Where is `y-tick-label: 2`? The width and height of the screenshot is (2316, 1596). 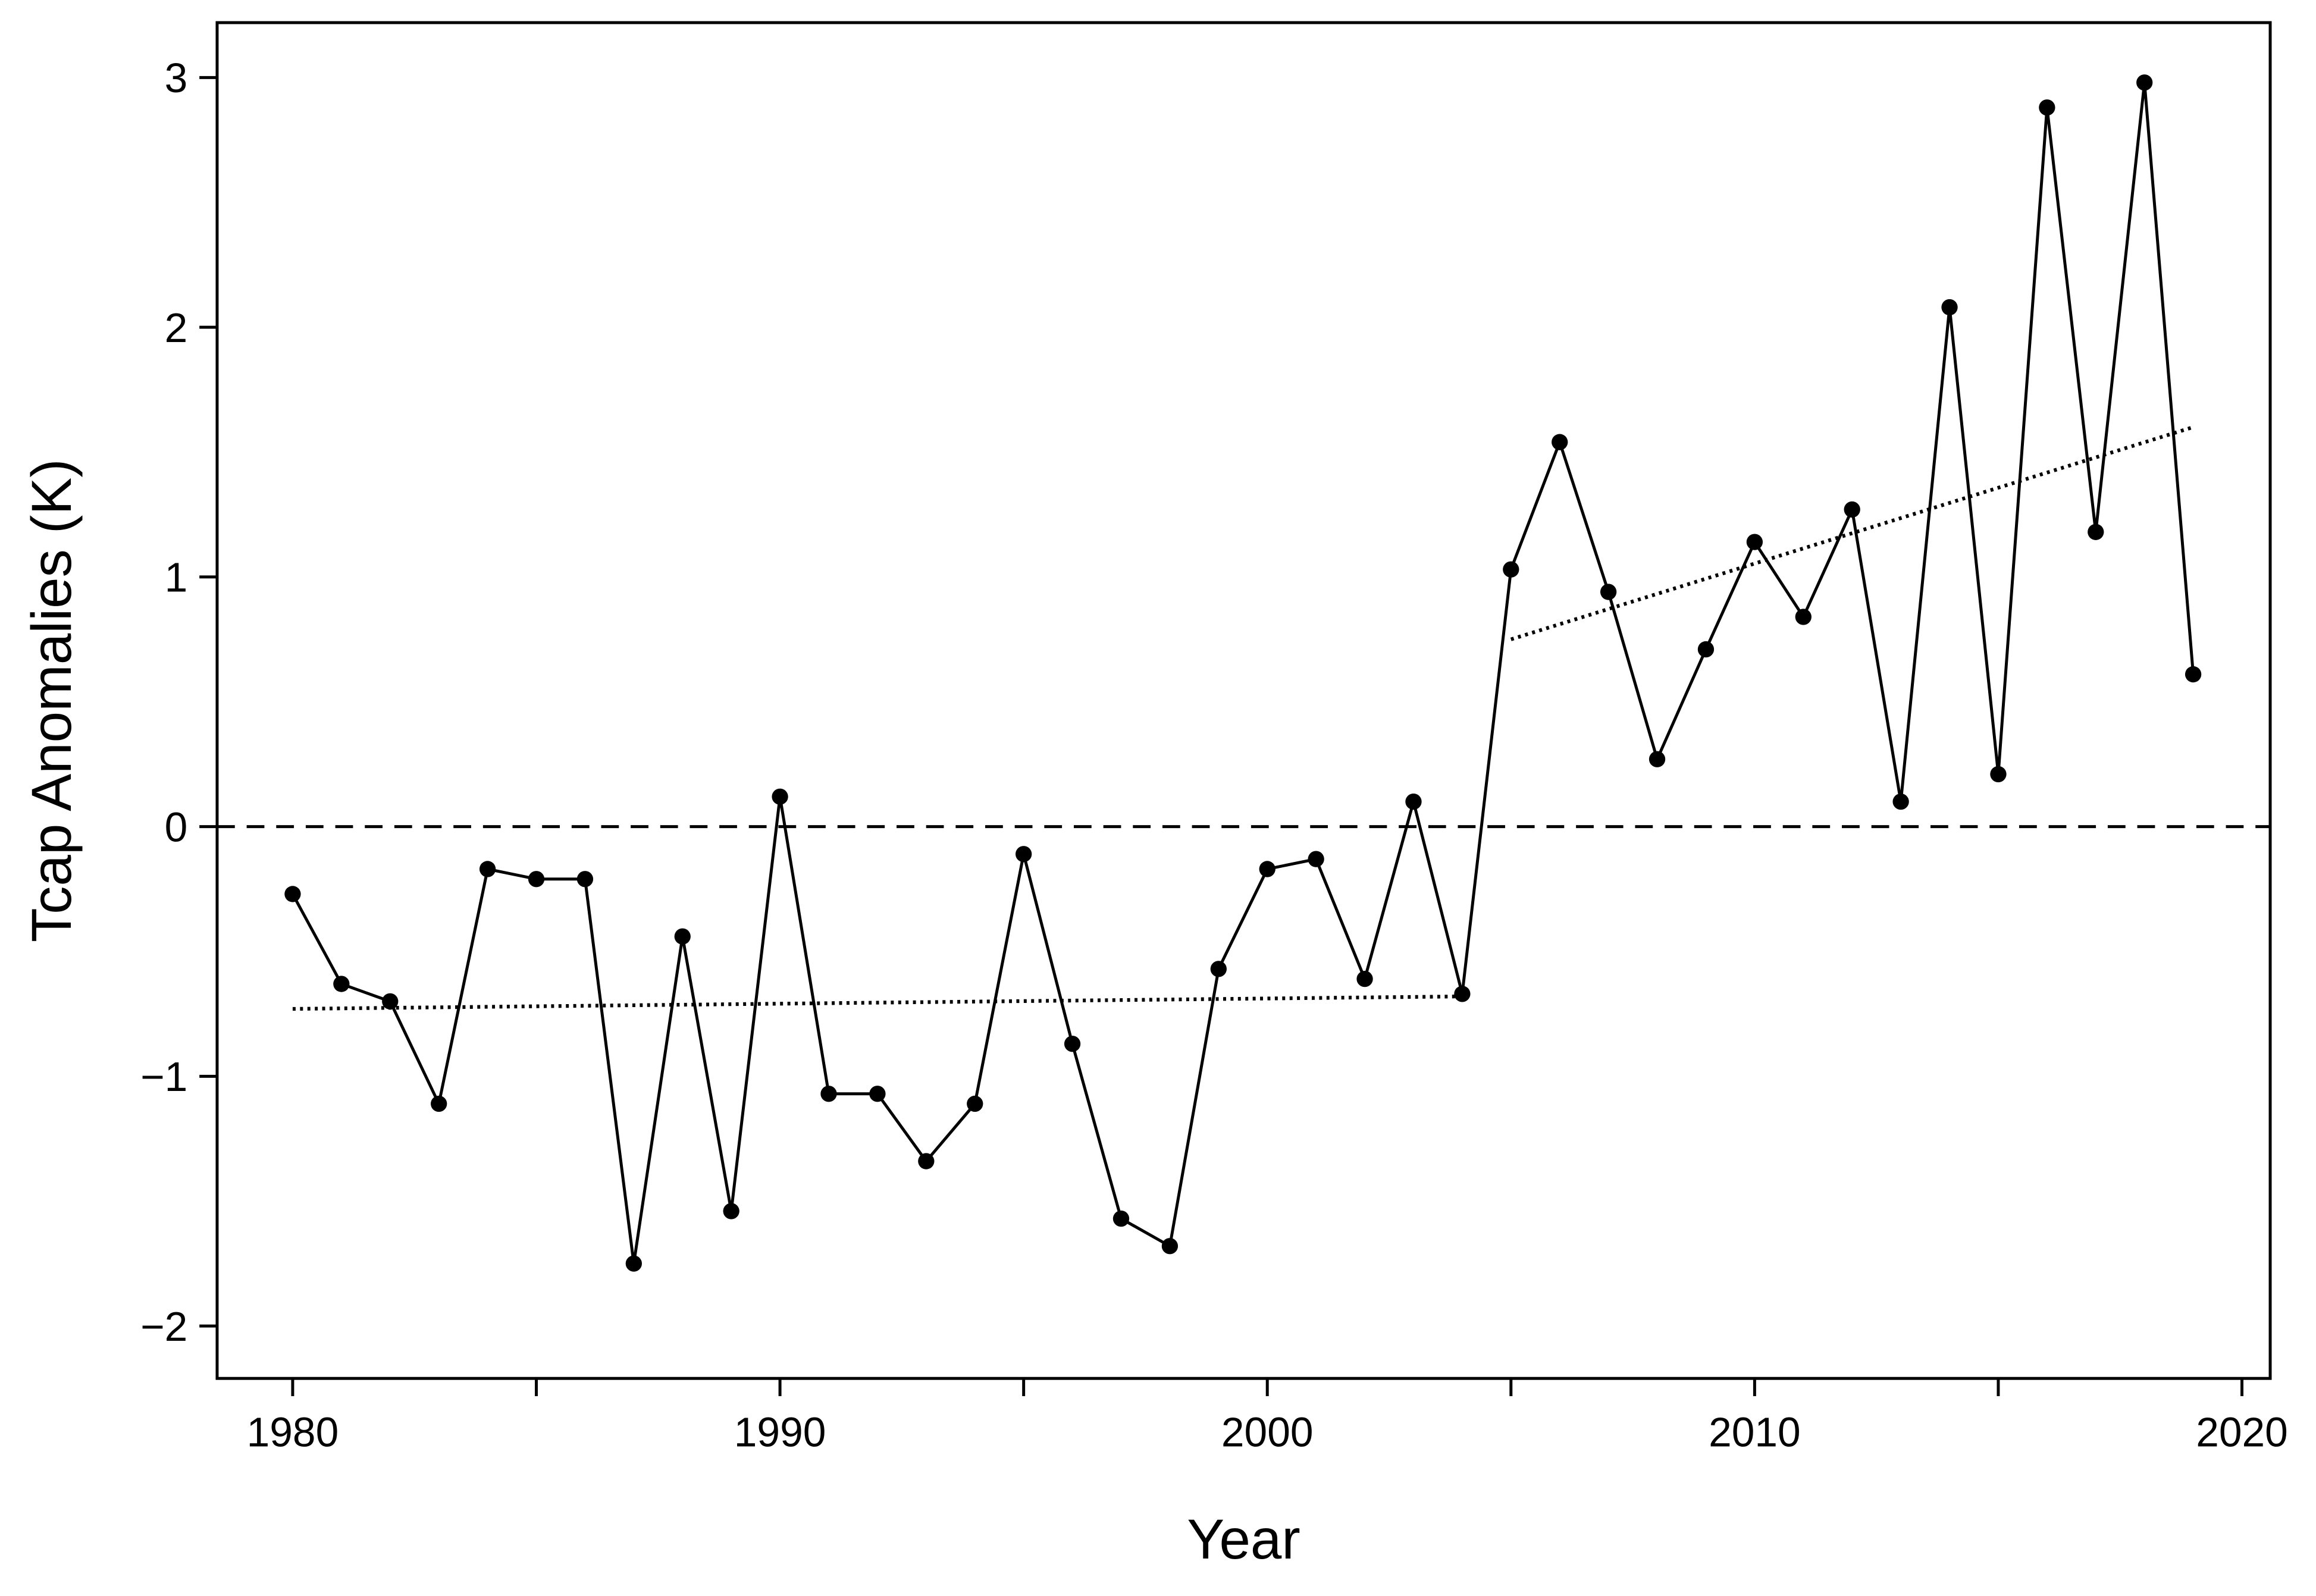
y-tick-label: 2 is located at coordinates (176, 328).